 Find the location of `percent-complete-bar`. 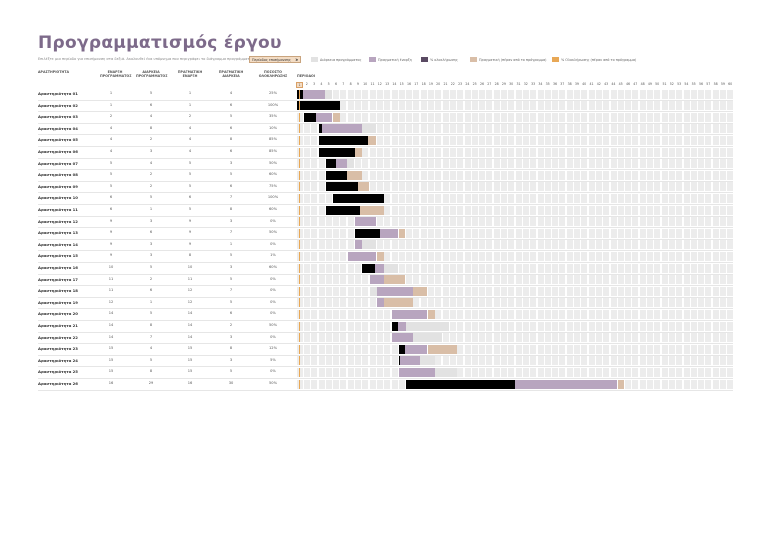

percent-complete-bar is located at coordinates (343, 140).